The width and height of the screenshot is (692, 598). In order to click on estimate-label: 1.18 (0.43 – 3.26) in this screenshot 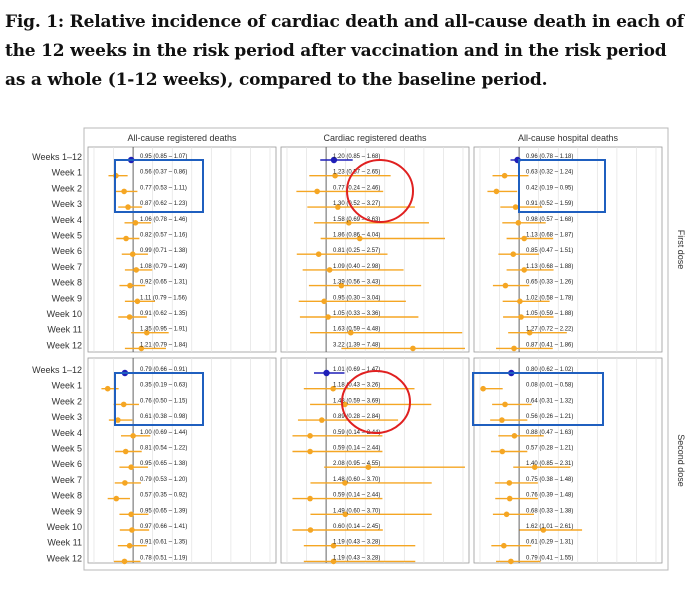, I will do `click(356, 386)`.